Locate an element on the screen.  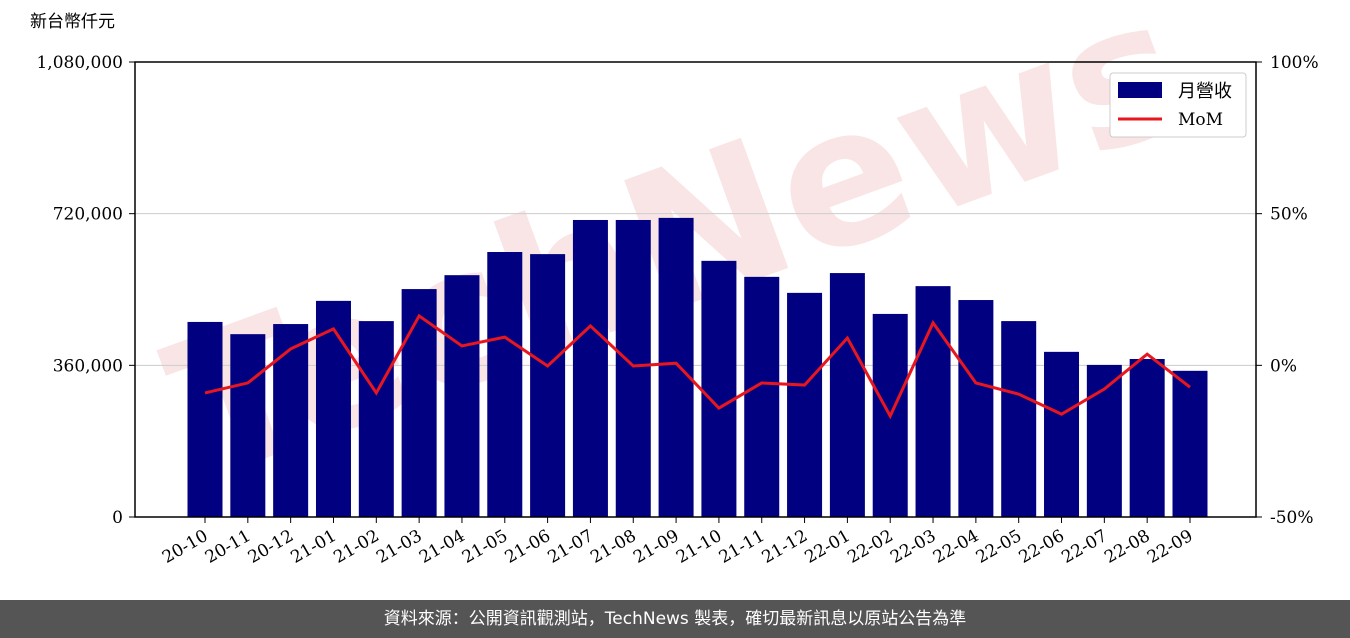
x-tick-label: 22-06 is located at coordinates (1042, 547).